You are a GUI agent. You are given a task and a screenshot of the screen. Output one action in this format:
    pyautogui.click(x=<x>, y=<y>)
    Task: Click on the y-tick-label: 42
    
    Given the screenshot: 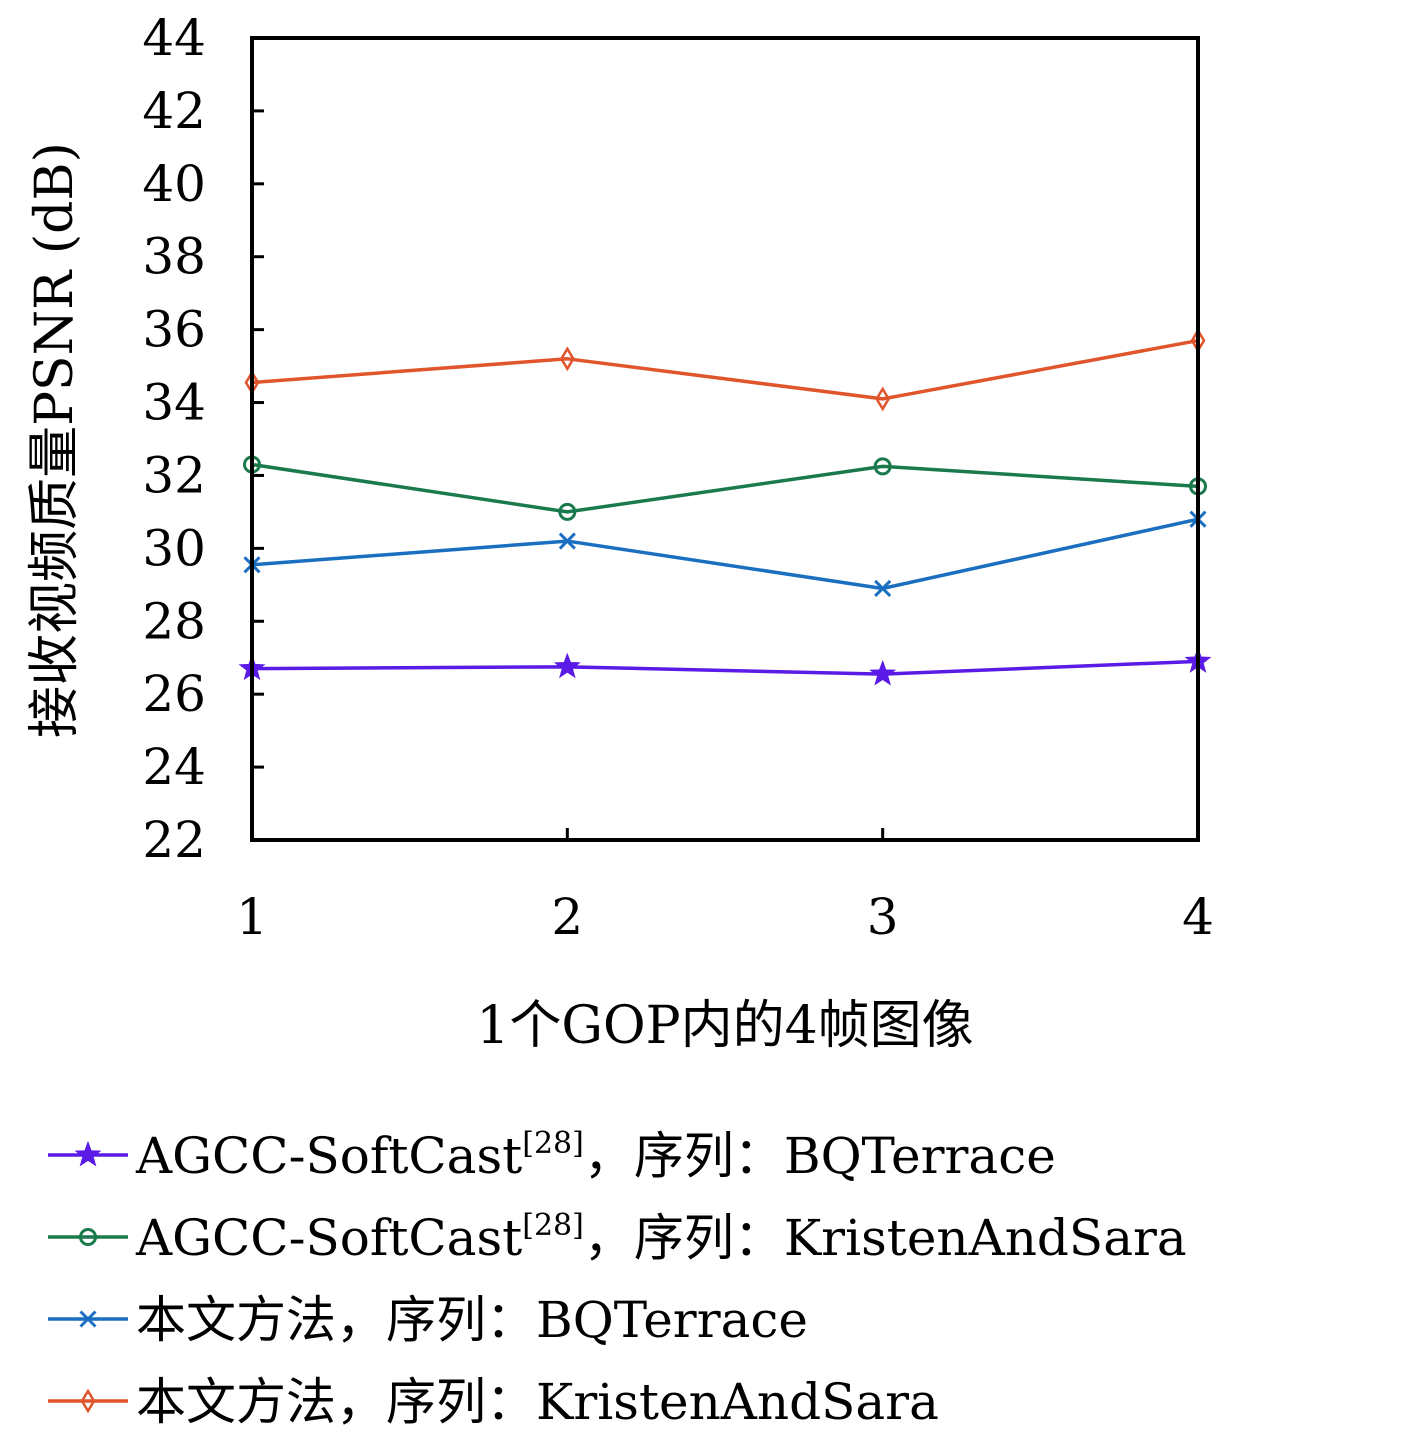 What is the action you would take?
    pyautogui.click(x=174, y=111)
    